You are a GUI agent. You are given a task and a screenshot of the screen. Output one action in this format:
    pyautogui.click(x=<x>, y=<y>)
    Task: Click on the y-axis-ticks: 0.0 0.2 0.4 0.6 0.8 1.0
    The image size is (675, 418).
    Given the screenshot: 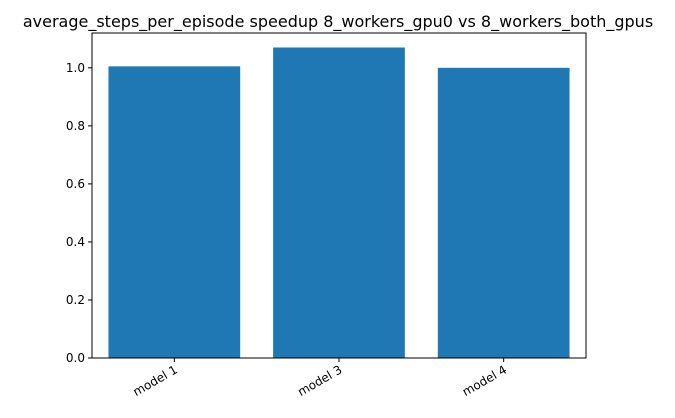 What is the action you would take?
    pyautogui.click(x=79, y=213)
    